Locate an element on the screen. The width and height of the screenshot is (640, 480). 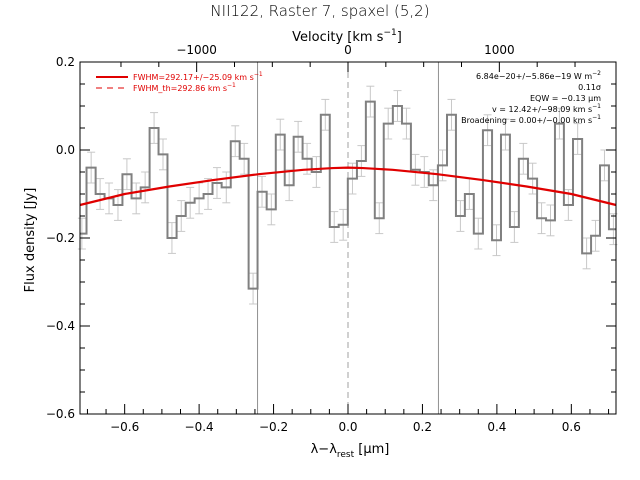
y-tick-label: 0.2 is located at coordinates (65, 62).